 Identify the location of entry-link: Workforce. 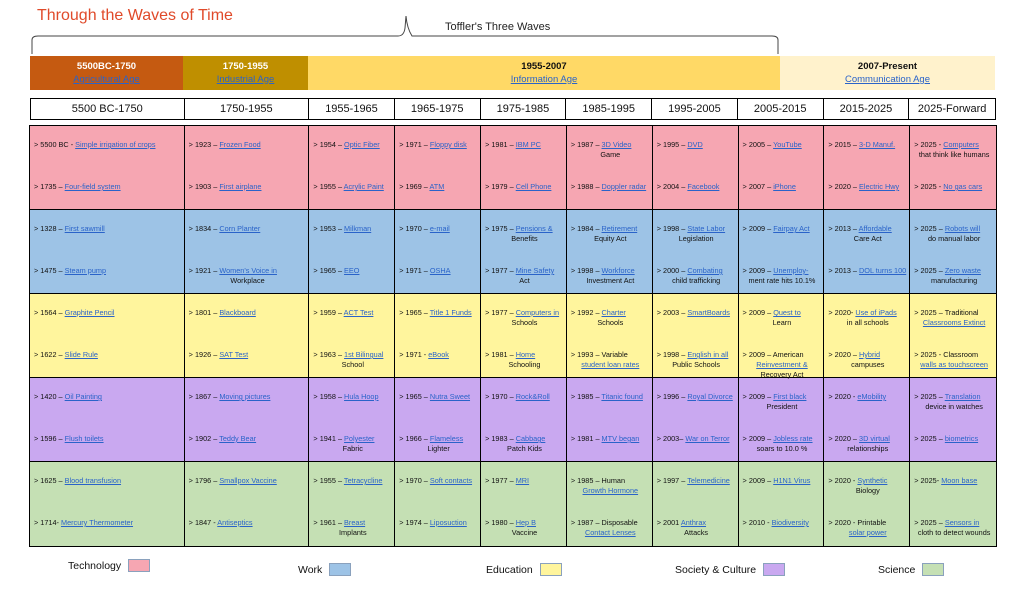
(618, 270).